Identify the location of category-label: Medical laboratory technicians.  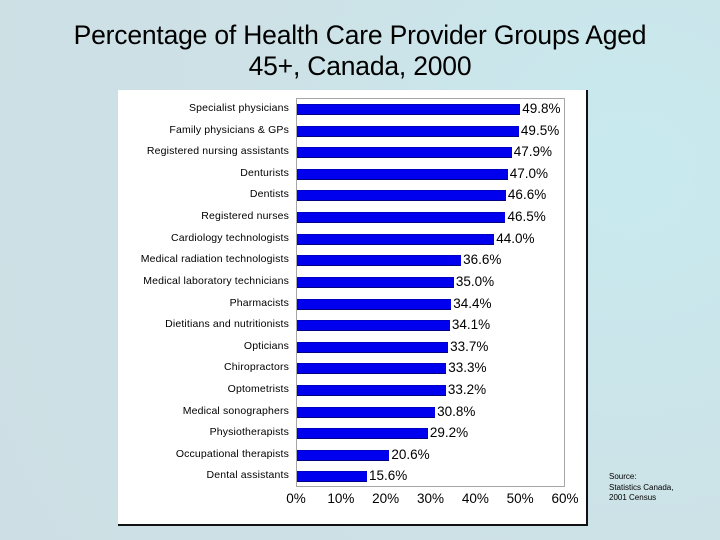
(216, 280).